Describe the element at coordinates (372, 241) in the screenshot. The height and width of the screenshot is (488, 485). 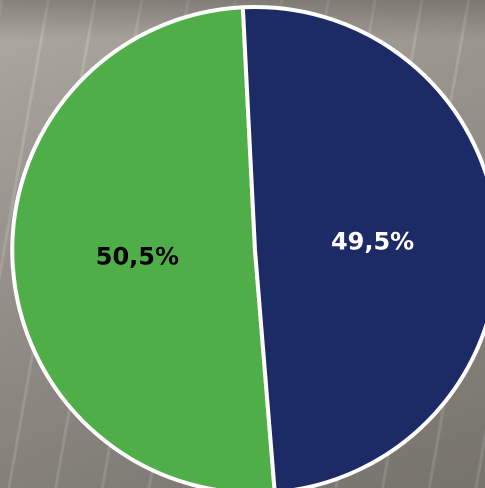
I see `slice-label-2: 49,5%` at that location.